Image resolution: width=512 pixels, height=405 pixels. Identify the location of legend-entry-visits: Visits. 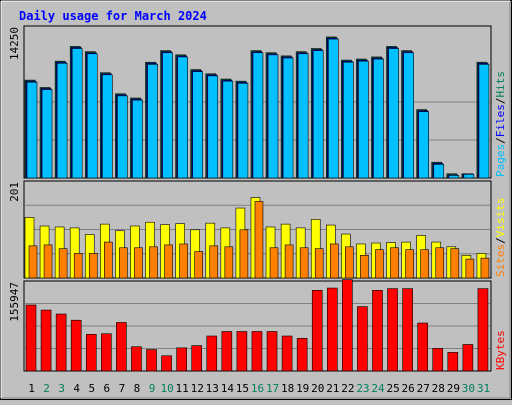
(500, 218).